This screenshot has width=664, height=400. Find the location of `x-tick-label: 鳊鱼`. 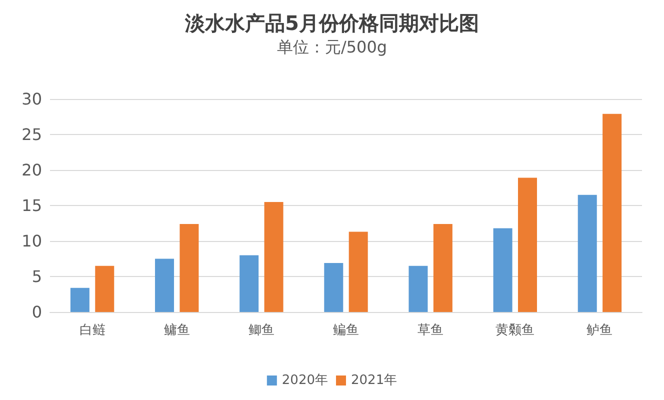

x-tick-label: 鳊鱼 is located at coordinates (346, 330).